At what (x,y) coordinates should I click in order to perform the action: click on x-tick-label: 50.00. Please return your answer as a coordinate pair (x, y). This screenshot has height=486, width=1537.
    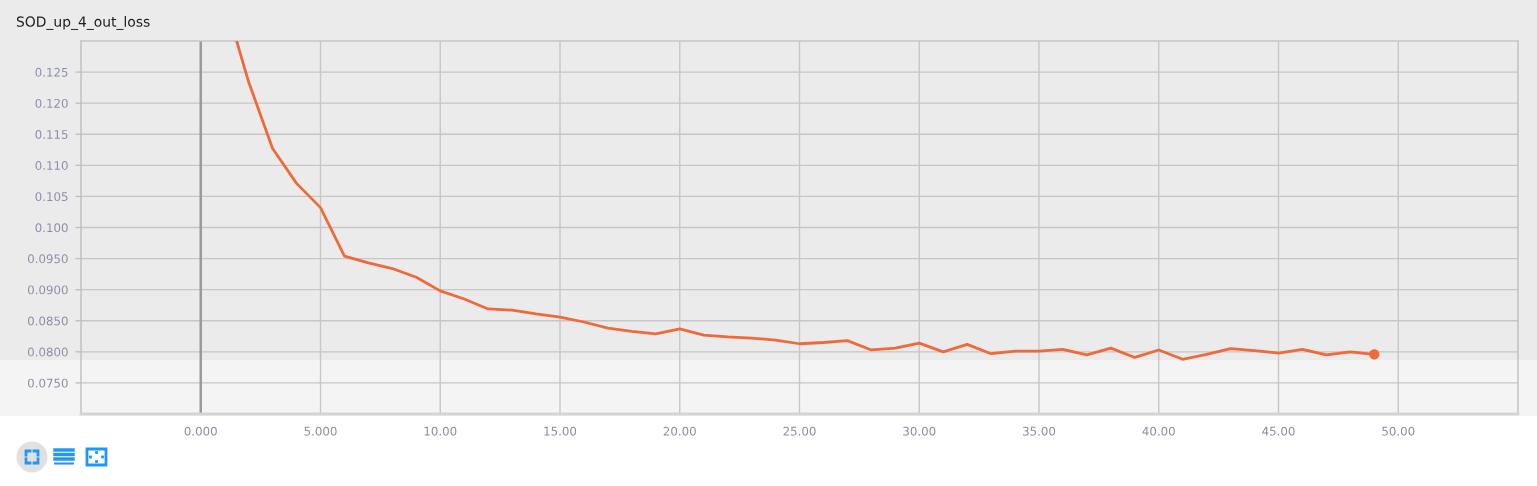
    Looking at the image, I should click on (1398, 431).